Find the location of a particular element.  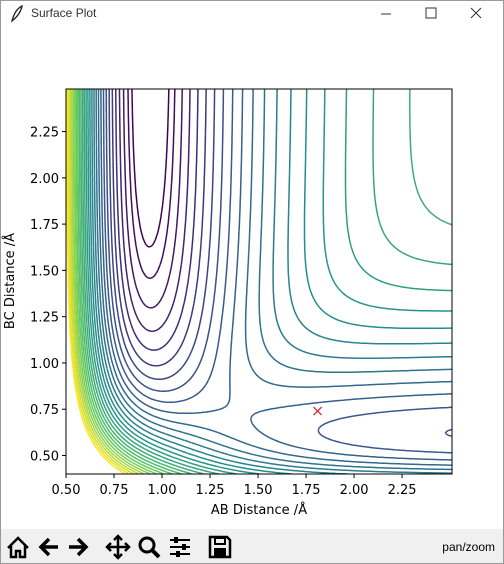

status-text: pan/zoom is located at coordinates (468, 547).